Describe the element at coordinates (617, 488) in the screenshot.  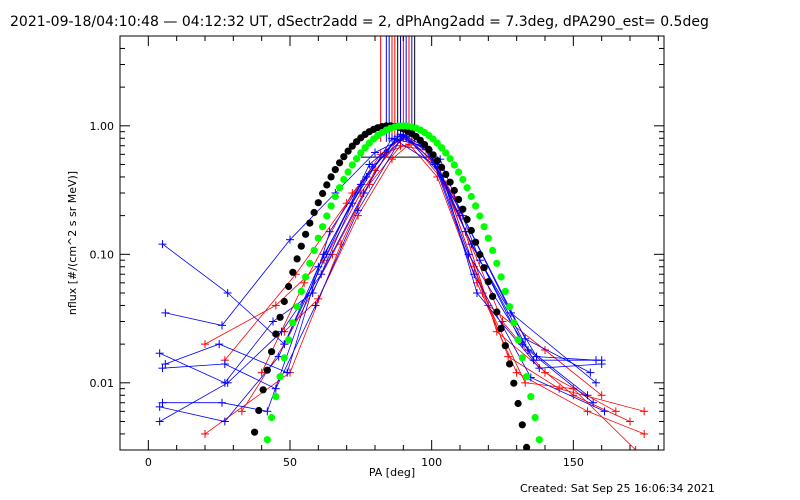
I see `created-timestamp: Created: Sat Sep 25 16:06:34 2021` at that location.